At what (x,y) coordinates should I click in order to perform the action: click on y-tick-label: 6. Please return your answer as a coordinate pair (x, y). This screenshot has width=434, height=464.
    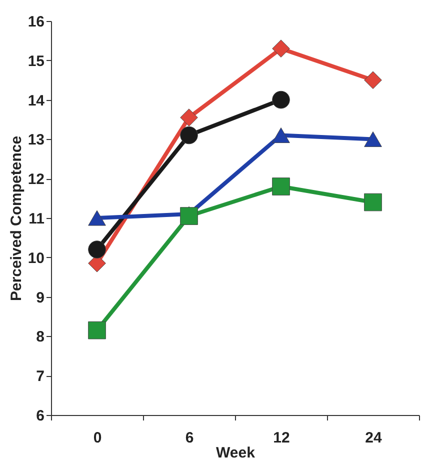
    Looking at the image, I should click on (40, 416).